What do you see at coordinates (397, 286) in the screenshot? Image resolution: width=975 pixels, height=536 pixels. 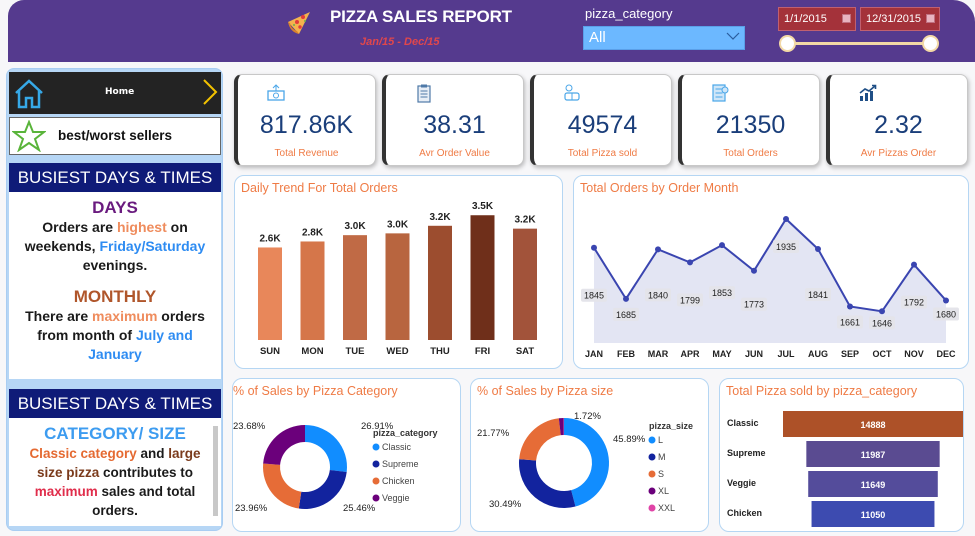 I see `bar-wed` at bounding box center [397, 286].